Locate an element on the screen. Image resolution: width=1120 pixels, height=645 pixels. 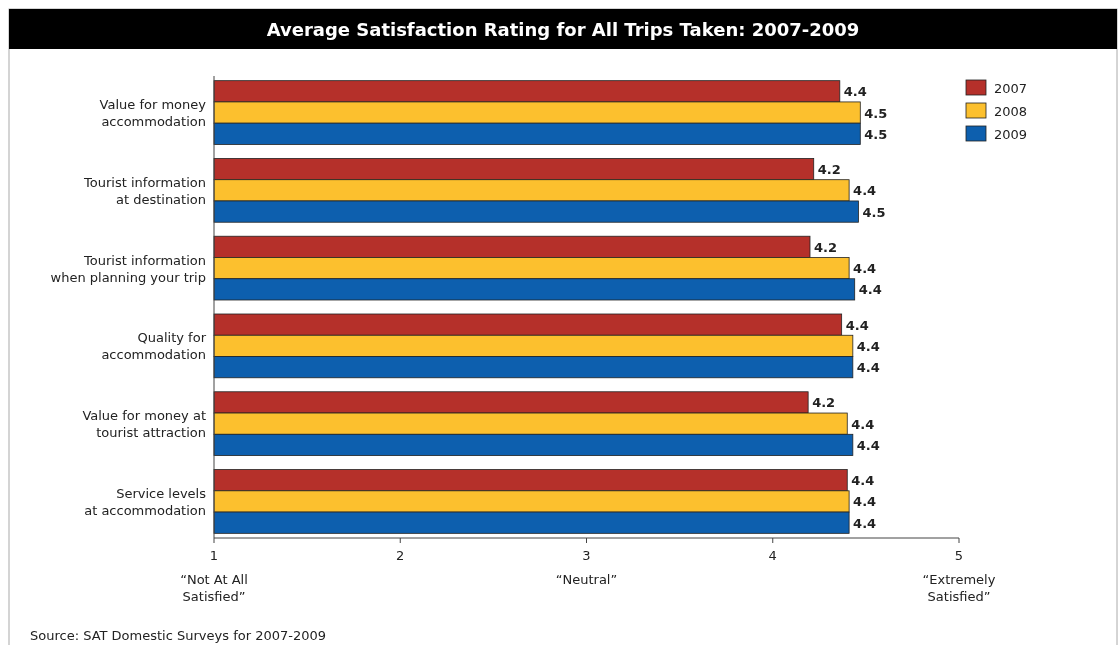
y-tick-label: Tourist information at destination is located at coordinates (144, 190).